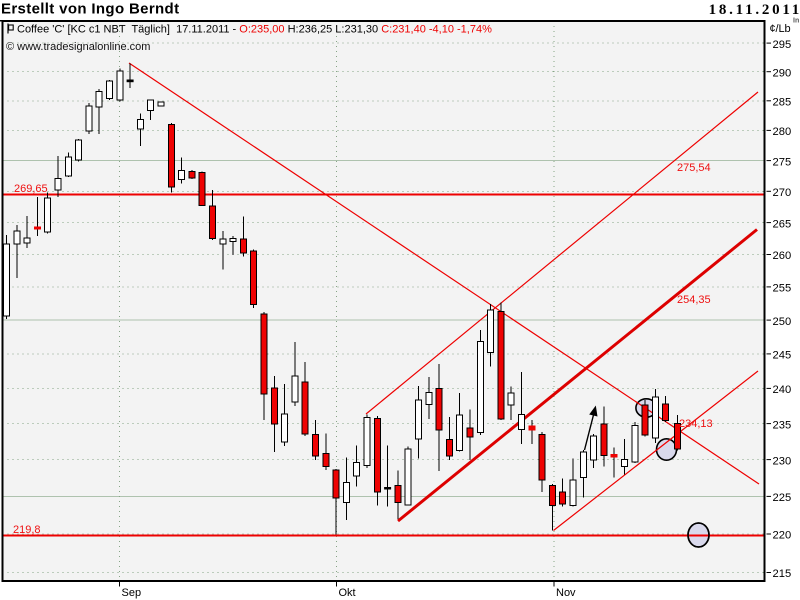  I want to click on svg-text: 275, so click(782, 162).